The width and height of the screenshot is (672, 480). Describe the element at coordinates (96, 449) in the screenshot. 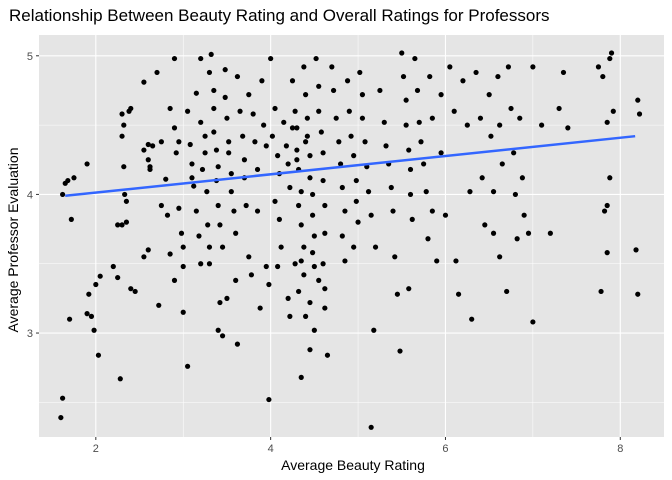

I see `x-tick-label: 2` at that location.